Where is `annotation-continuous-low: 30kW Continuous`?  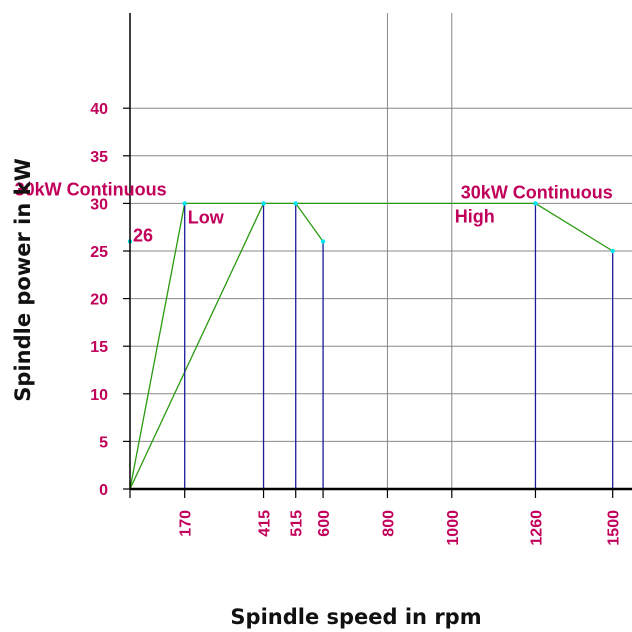 annotation-continuous-low: 30kW Continuous is located at coordinates (91, 189).